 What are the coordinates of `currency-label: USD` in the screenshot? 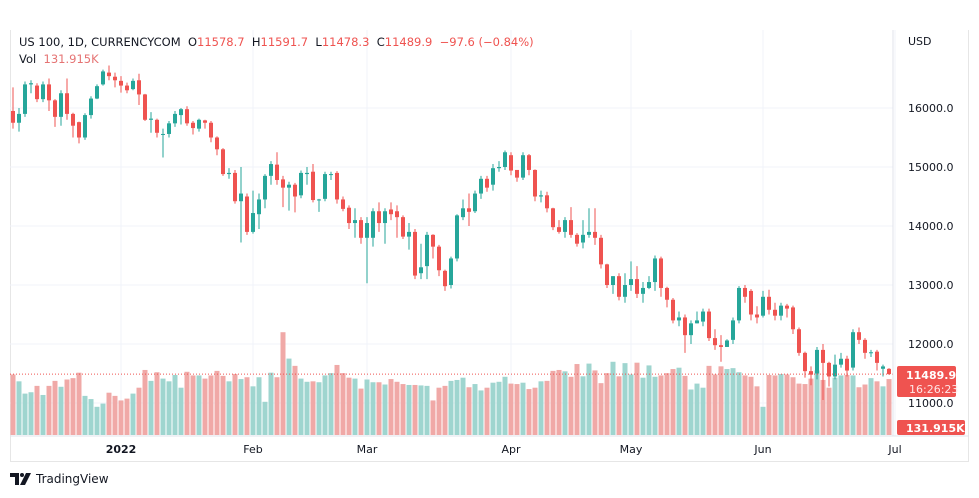 It's located at (920, 41).